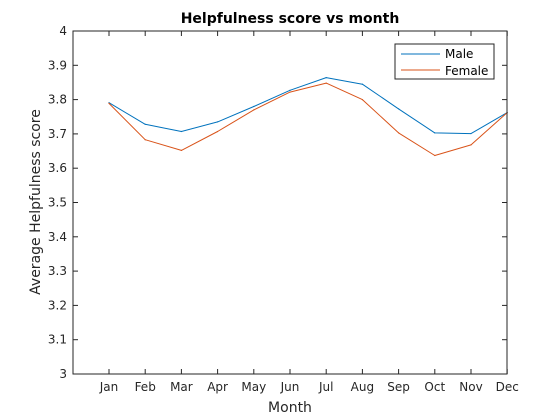 This screenshot has height=420, width=560. I want to click on x-tick-label: Jul, so click(325, 387).